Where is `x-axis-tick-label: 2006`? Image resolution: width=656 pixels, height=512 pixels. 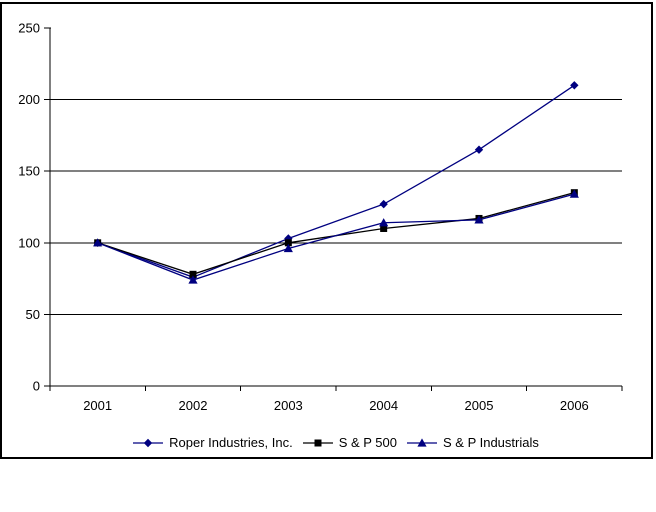 x-axis-tick-label: 2006 is located at coordinates (574, 405).